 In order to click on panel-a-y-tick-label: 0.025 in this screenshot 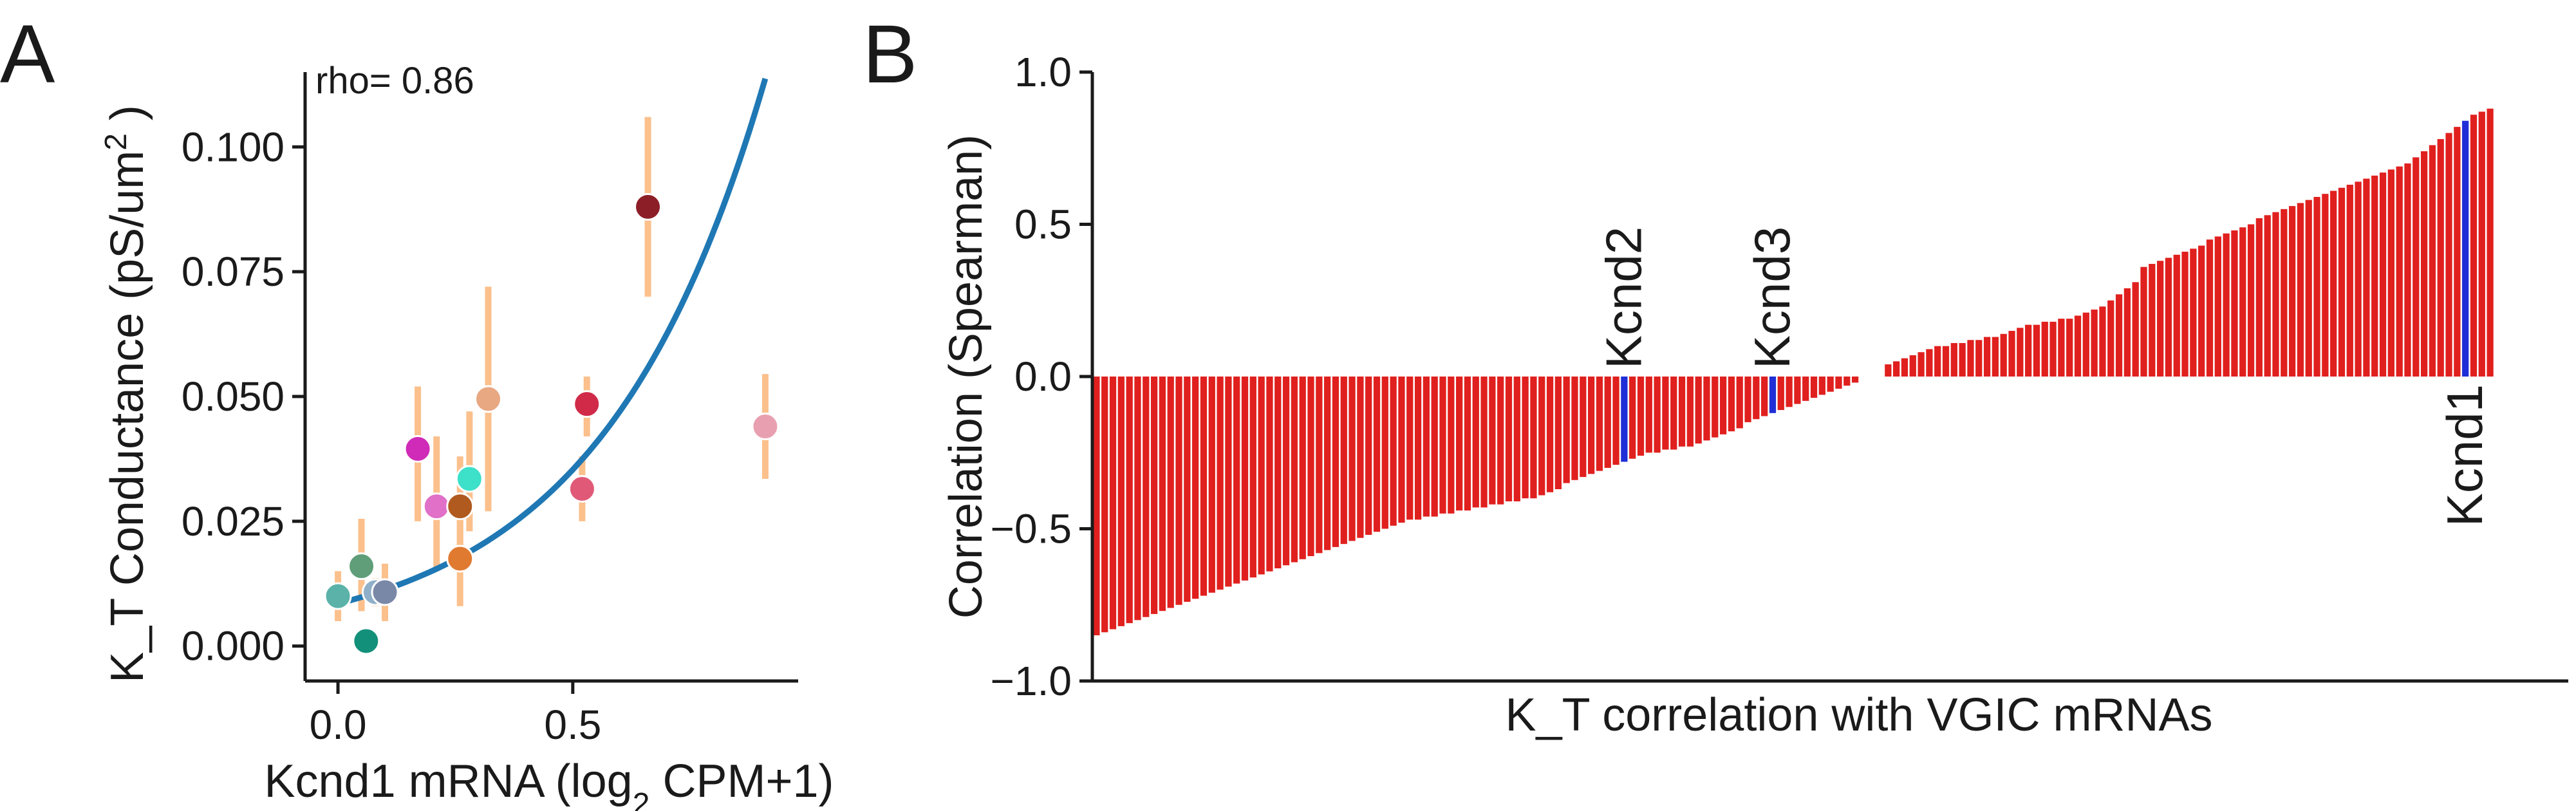, I will do `click(233, 521)`.